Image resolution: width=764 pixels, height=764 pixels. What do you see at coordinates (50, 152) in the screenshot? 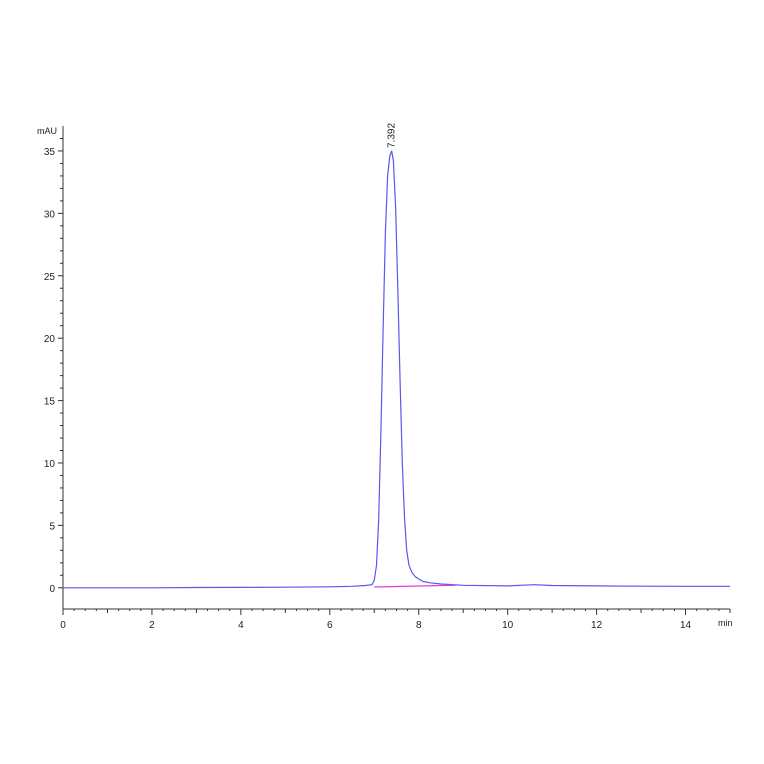
I see `y-tick-label: 35` at bounding box center [50, 152].